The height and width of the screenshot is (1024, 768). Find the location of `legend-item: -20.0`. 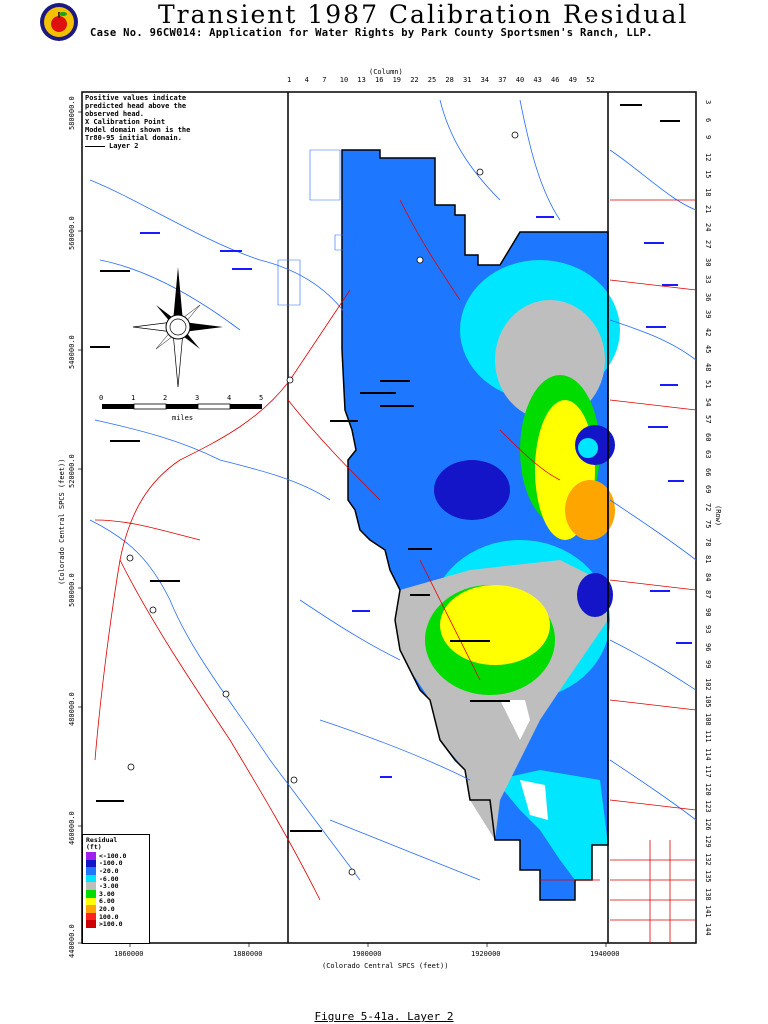

legend-item: -20.0 is located at coordinates (116, 871).